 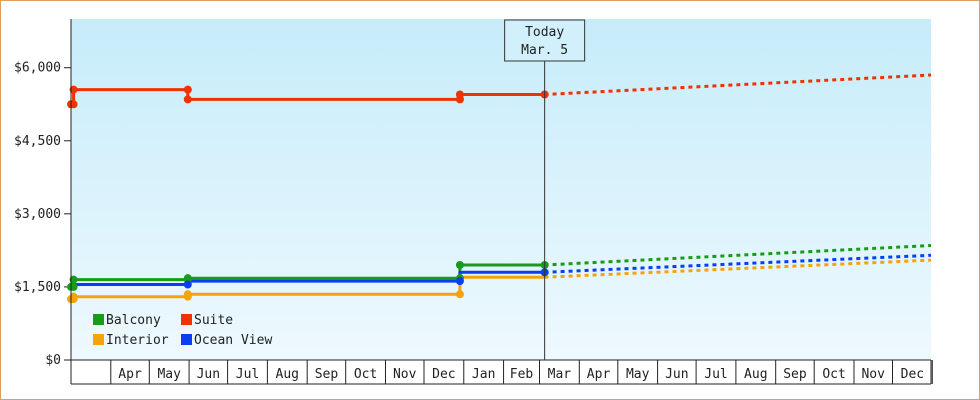 What do you see at coordinates (483, 374) in the screenshot?
I see `x-tick-label: Jan` at bounding box center [483, 374].